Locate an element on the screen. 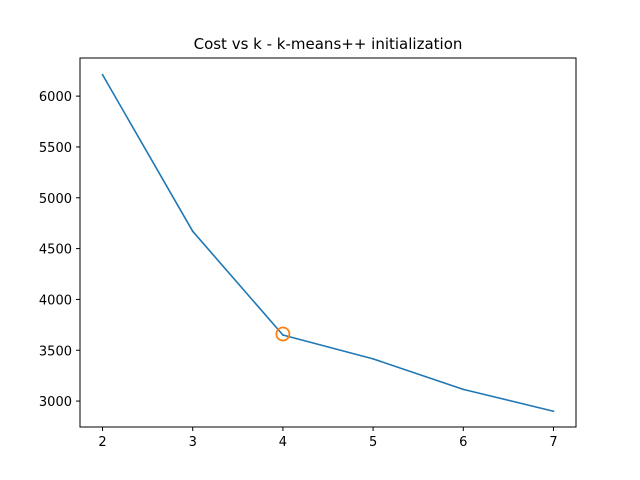 The image size is (640, 480). y-tick-label: 4500 is located at coordinates (55, 250).